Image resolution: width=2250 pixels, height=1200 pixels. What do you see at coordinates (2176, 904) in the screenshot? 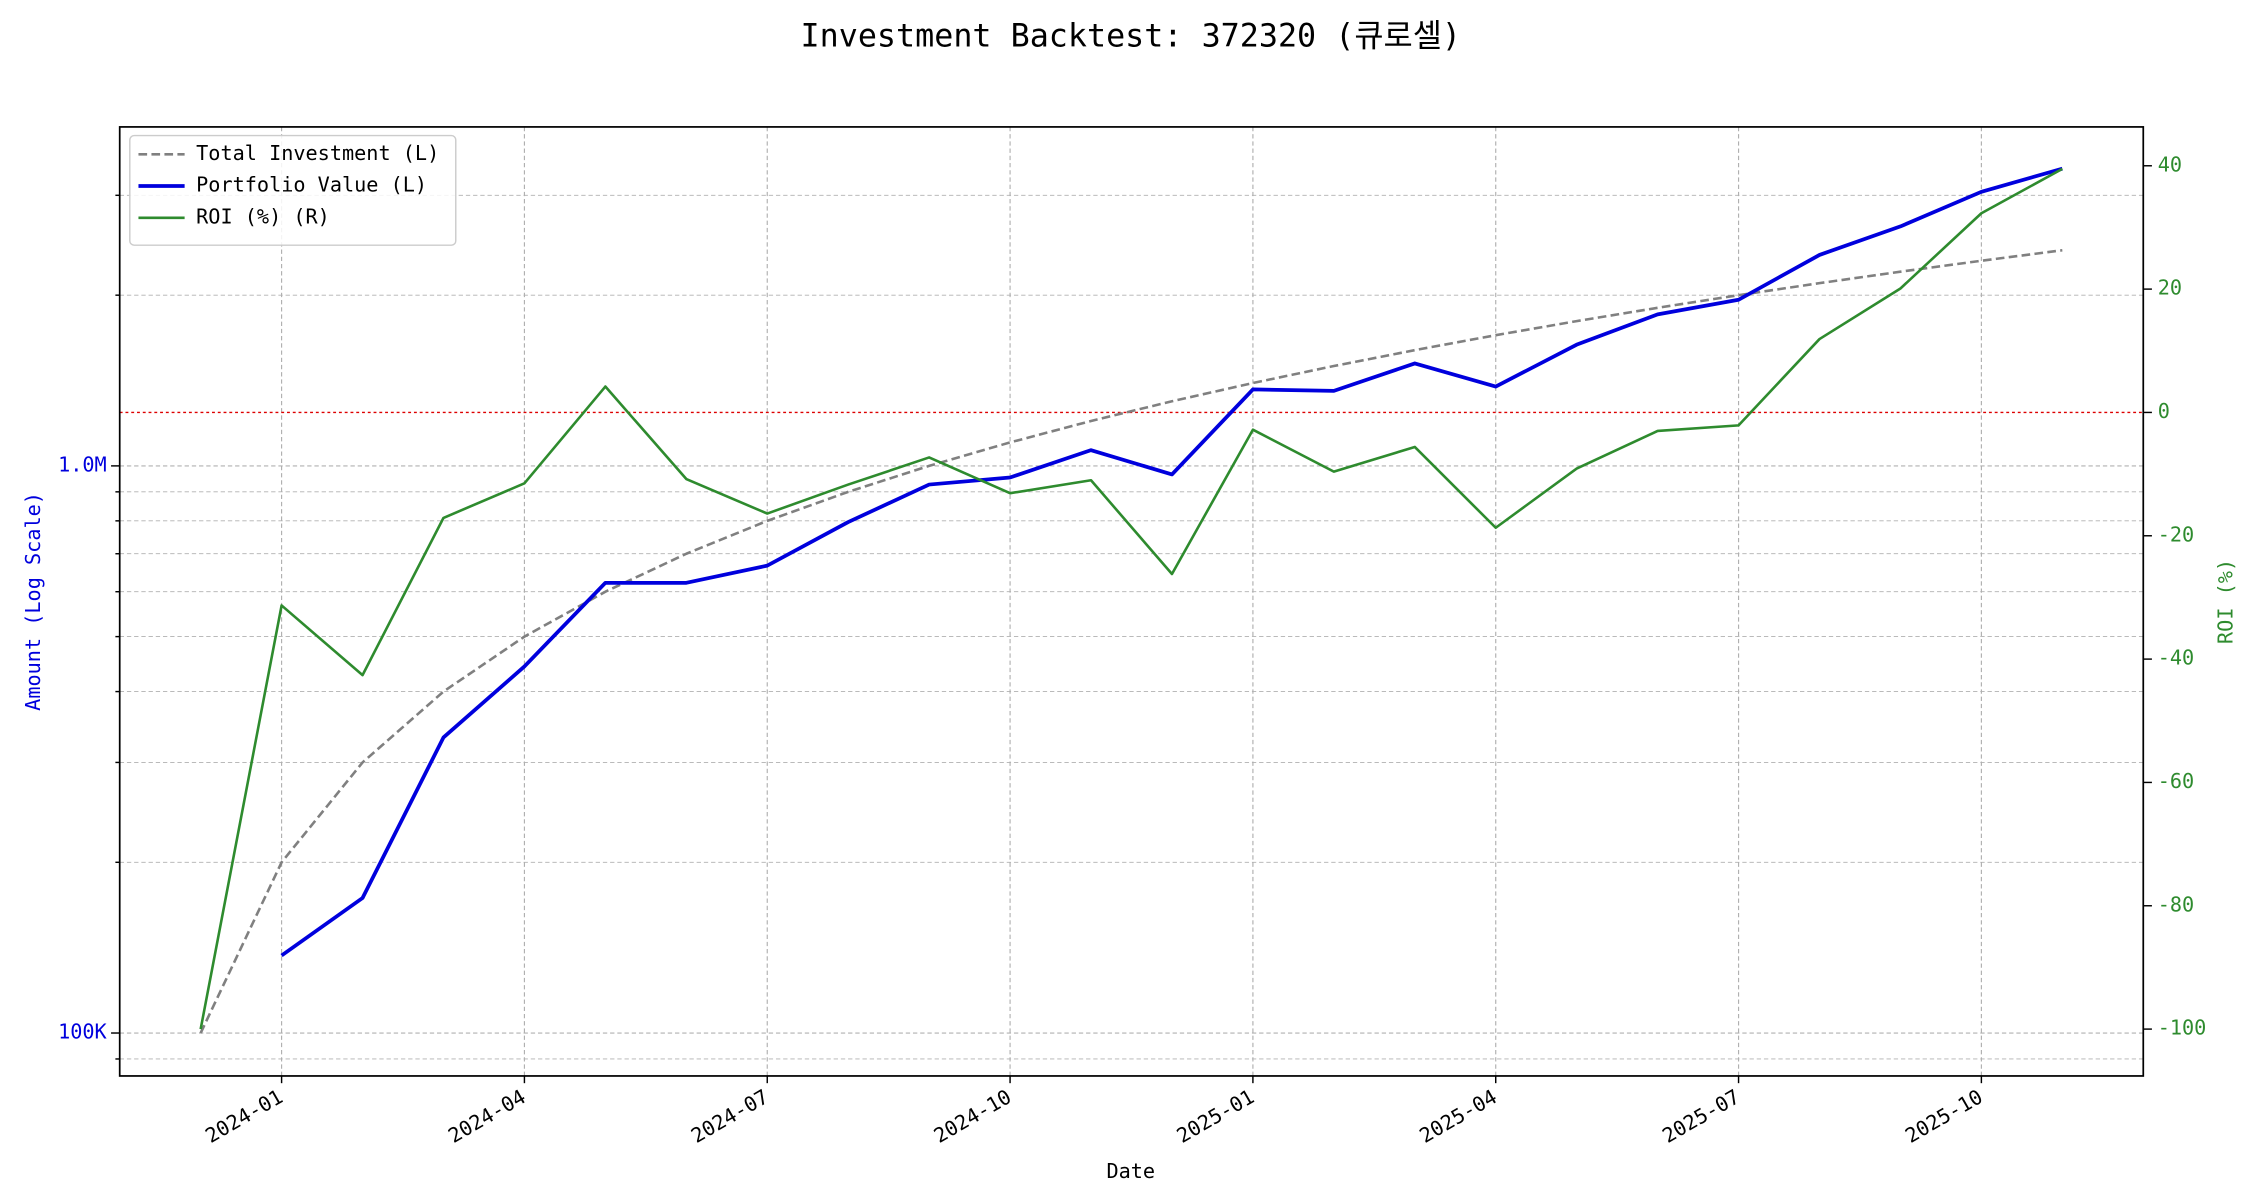
I see `y2-tick-label: -80` at bounding box center [2176, 904].